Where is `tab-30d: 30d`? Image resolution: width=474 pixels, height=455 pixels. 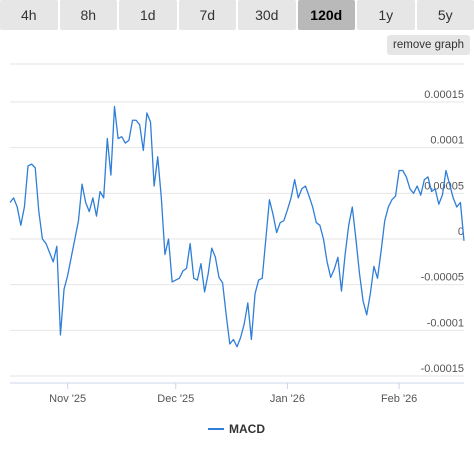
tab-30d: 30d is located at coordinates (267, 15).